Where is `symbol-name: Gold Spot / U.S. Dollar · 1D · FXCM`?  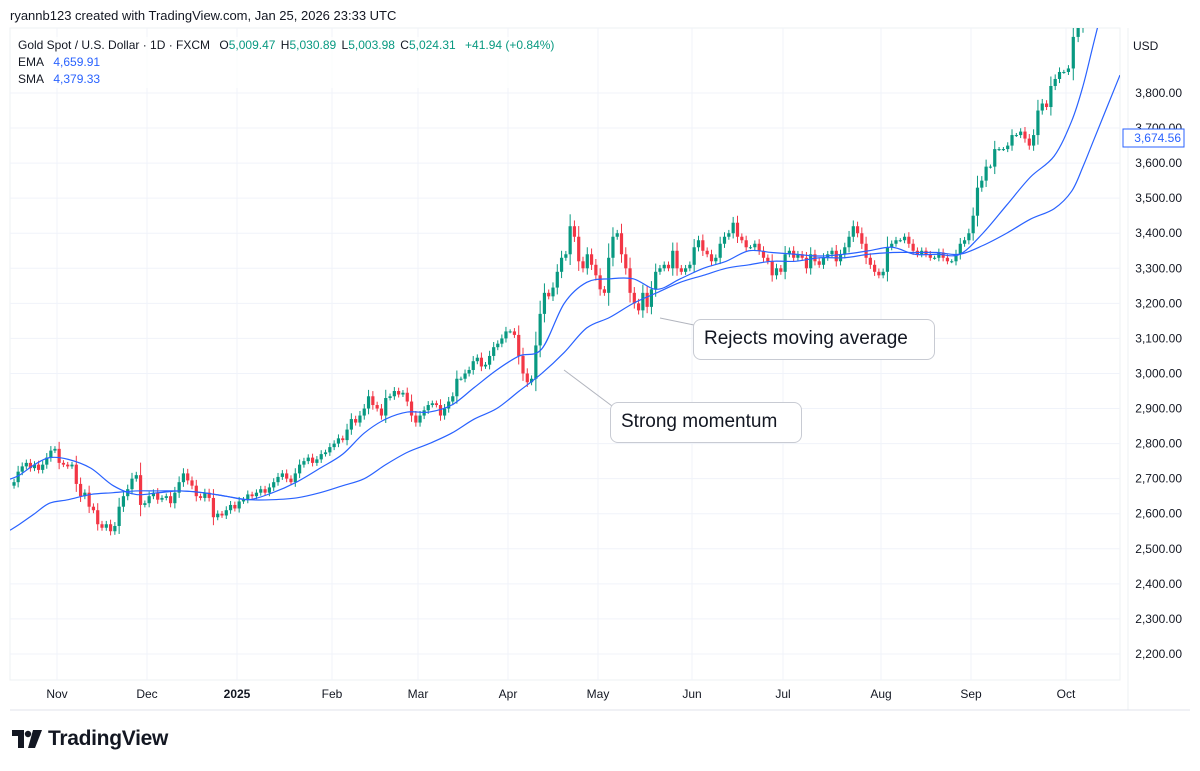 symbol-name: Gold Spot / U.S. Dollar · 1D · FXCM is located at coordinates (114, 45).